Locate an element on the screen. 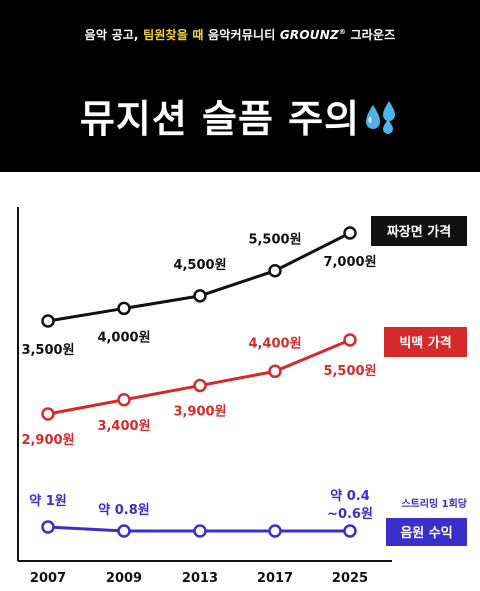 The width and height of the screenshot is (480, 591). tagline: 음악 공고, 팀원찾을 때 음악커뮤니티 GROUNZ® 그라운즈 is located at coordinates (240, 35).